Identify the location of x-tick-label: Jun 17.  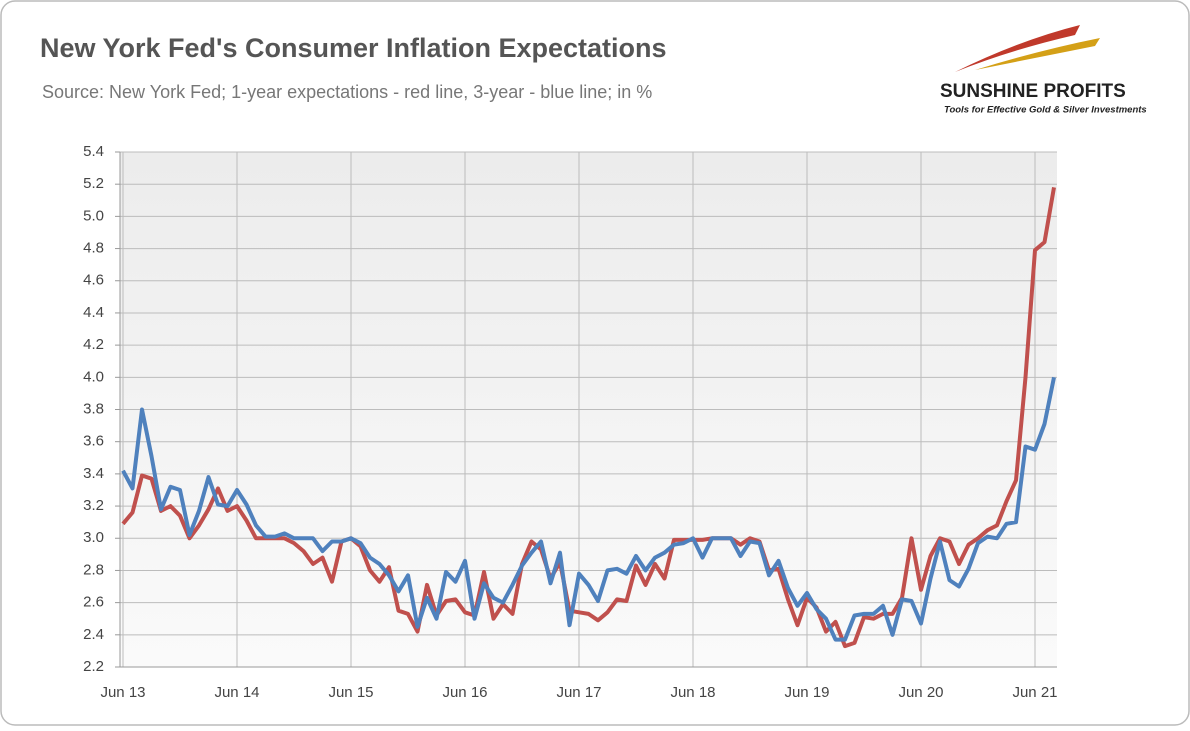
(578, 692).